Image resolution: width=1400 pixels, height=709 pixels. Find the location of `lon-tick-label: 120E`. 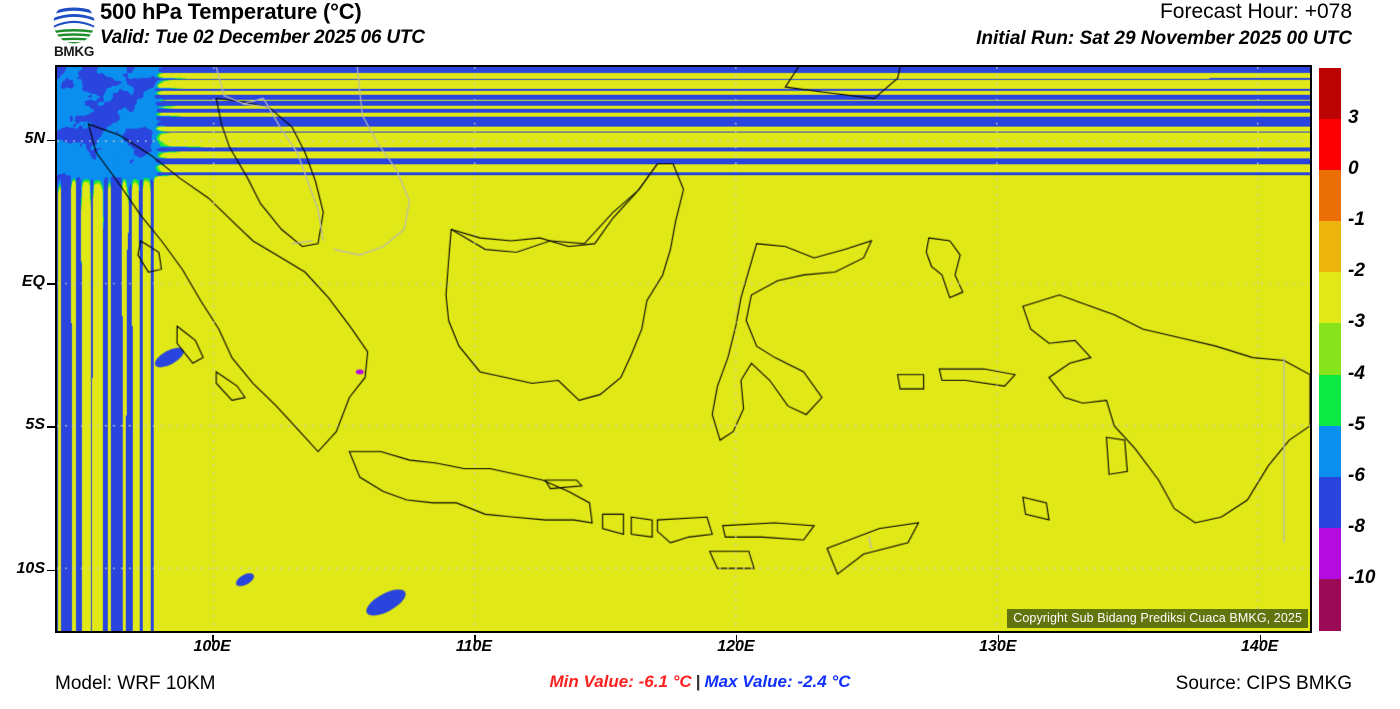

lon-tick-label: 120E is located at coordinates (736, 646).